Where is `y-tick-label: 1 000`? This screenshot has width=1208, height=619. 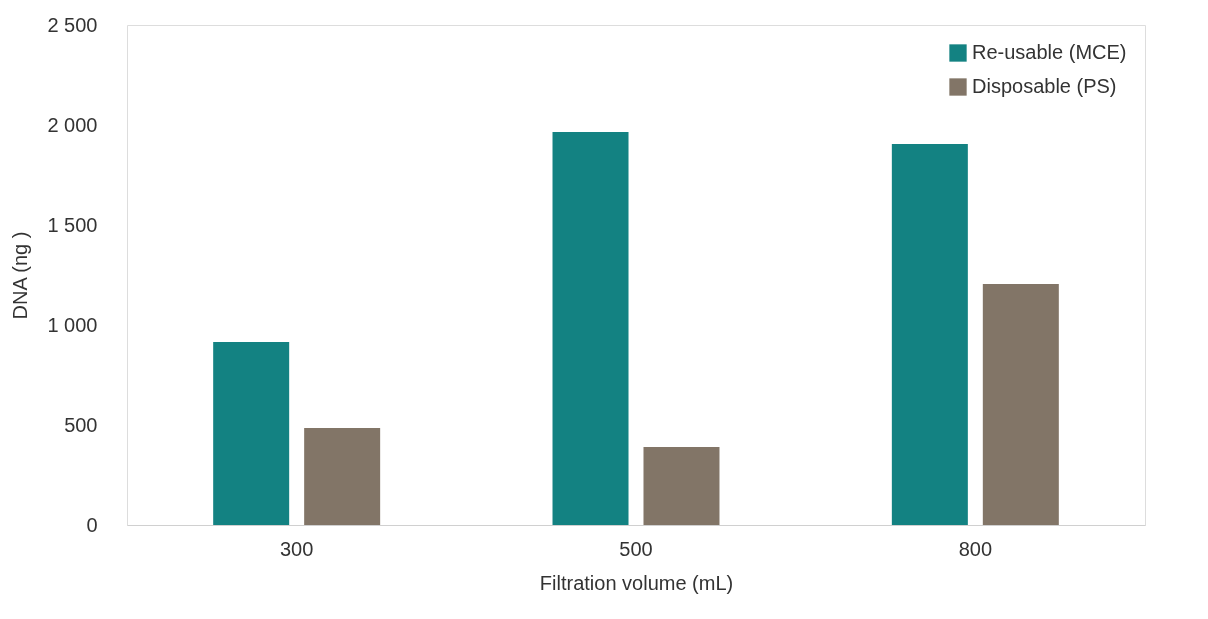 y-tick-label: 1 000 is located at coordinates (72, 324).